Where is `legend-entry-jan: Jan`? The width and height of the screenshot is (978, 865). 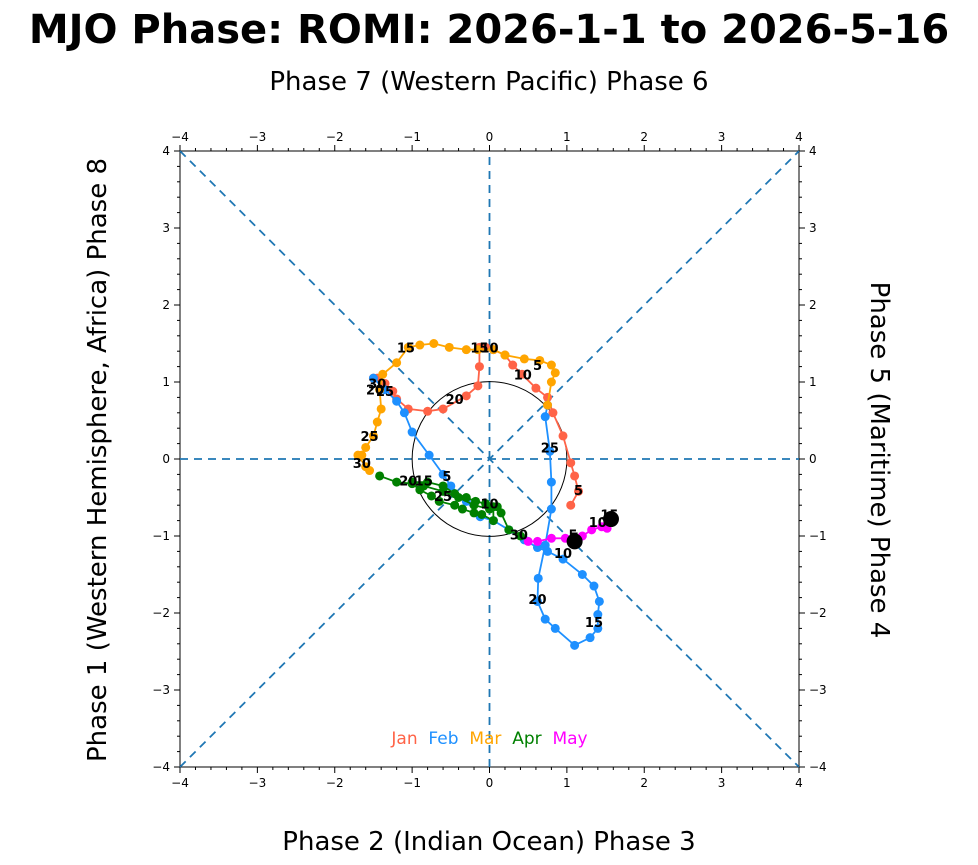
legend-entry-jan: Jan is located at coordinates (403, 739).